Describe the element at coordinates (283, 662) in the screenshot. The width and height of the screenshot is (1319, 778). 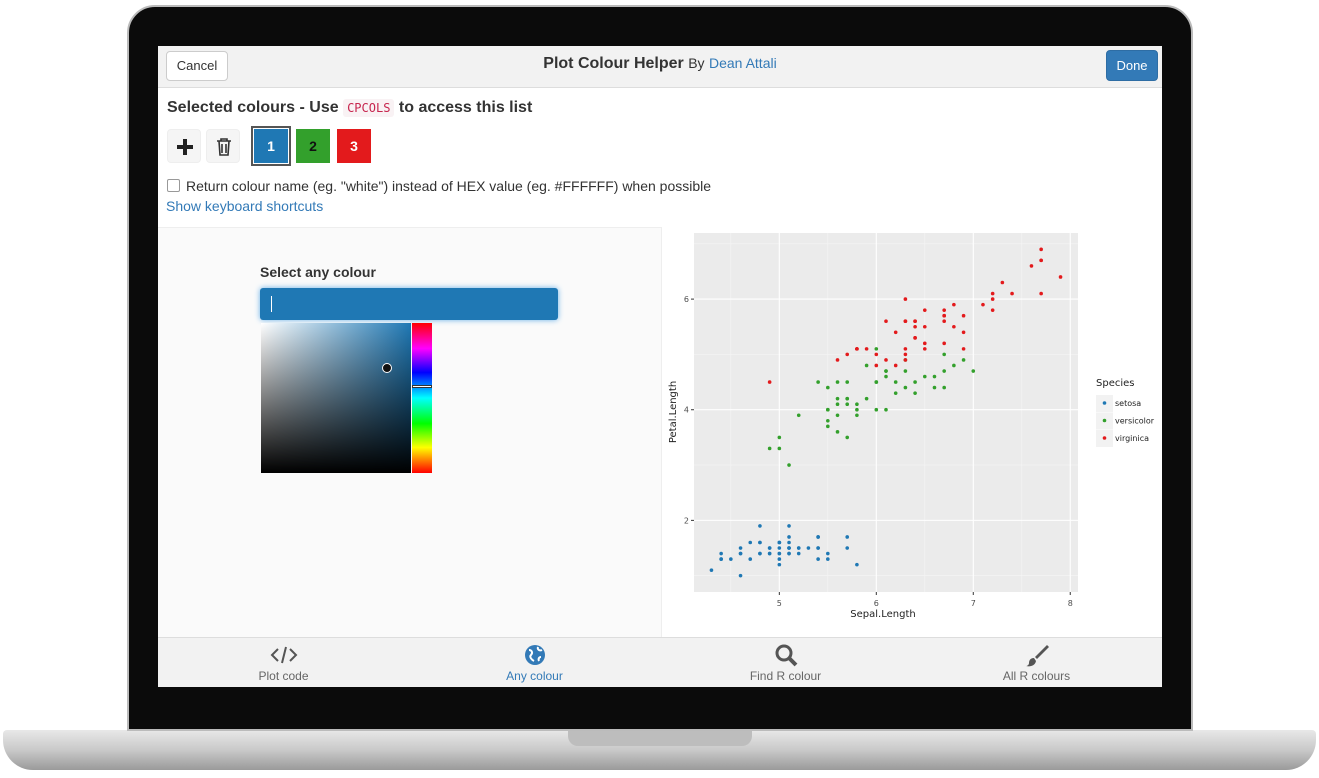
I see `tab: Plot code` at that location.